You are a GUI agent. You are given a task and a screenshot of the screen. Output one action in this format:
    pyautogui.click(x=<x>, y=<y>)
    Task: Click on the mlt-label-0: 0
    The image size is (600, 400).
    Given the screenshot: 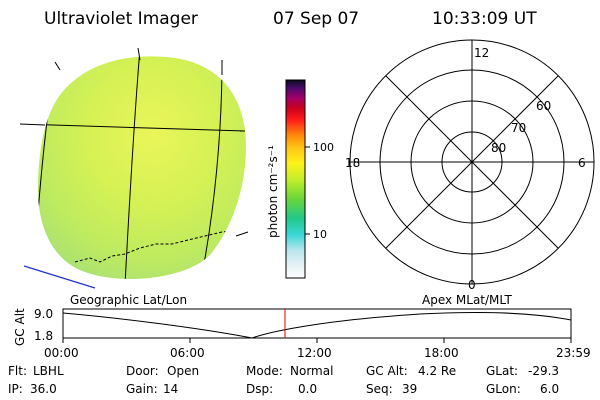 What is the action you would take?
    pyautogui.click(x=472, y=285)
    